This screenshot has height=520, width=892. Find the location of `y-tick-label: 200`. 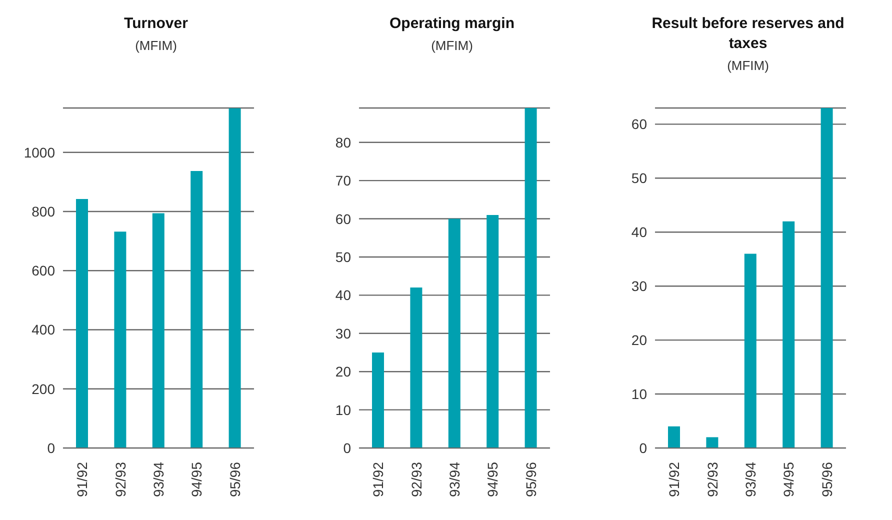

y-tick-label: 200 is located at coordinates (44, 388).